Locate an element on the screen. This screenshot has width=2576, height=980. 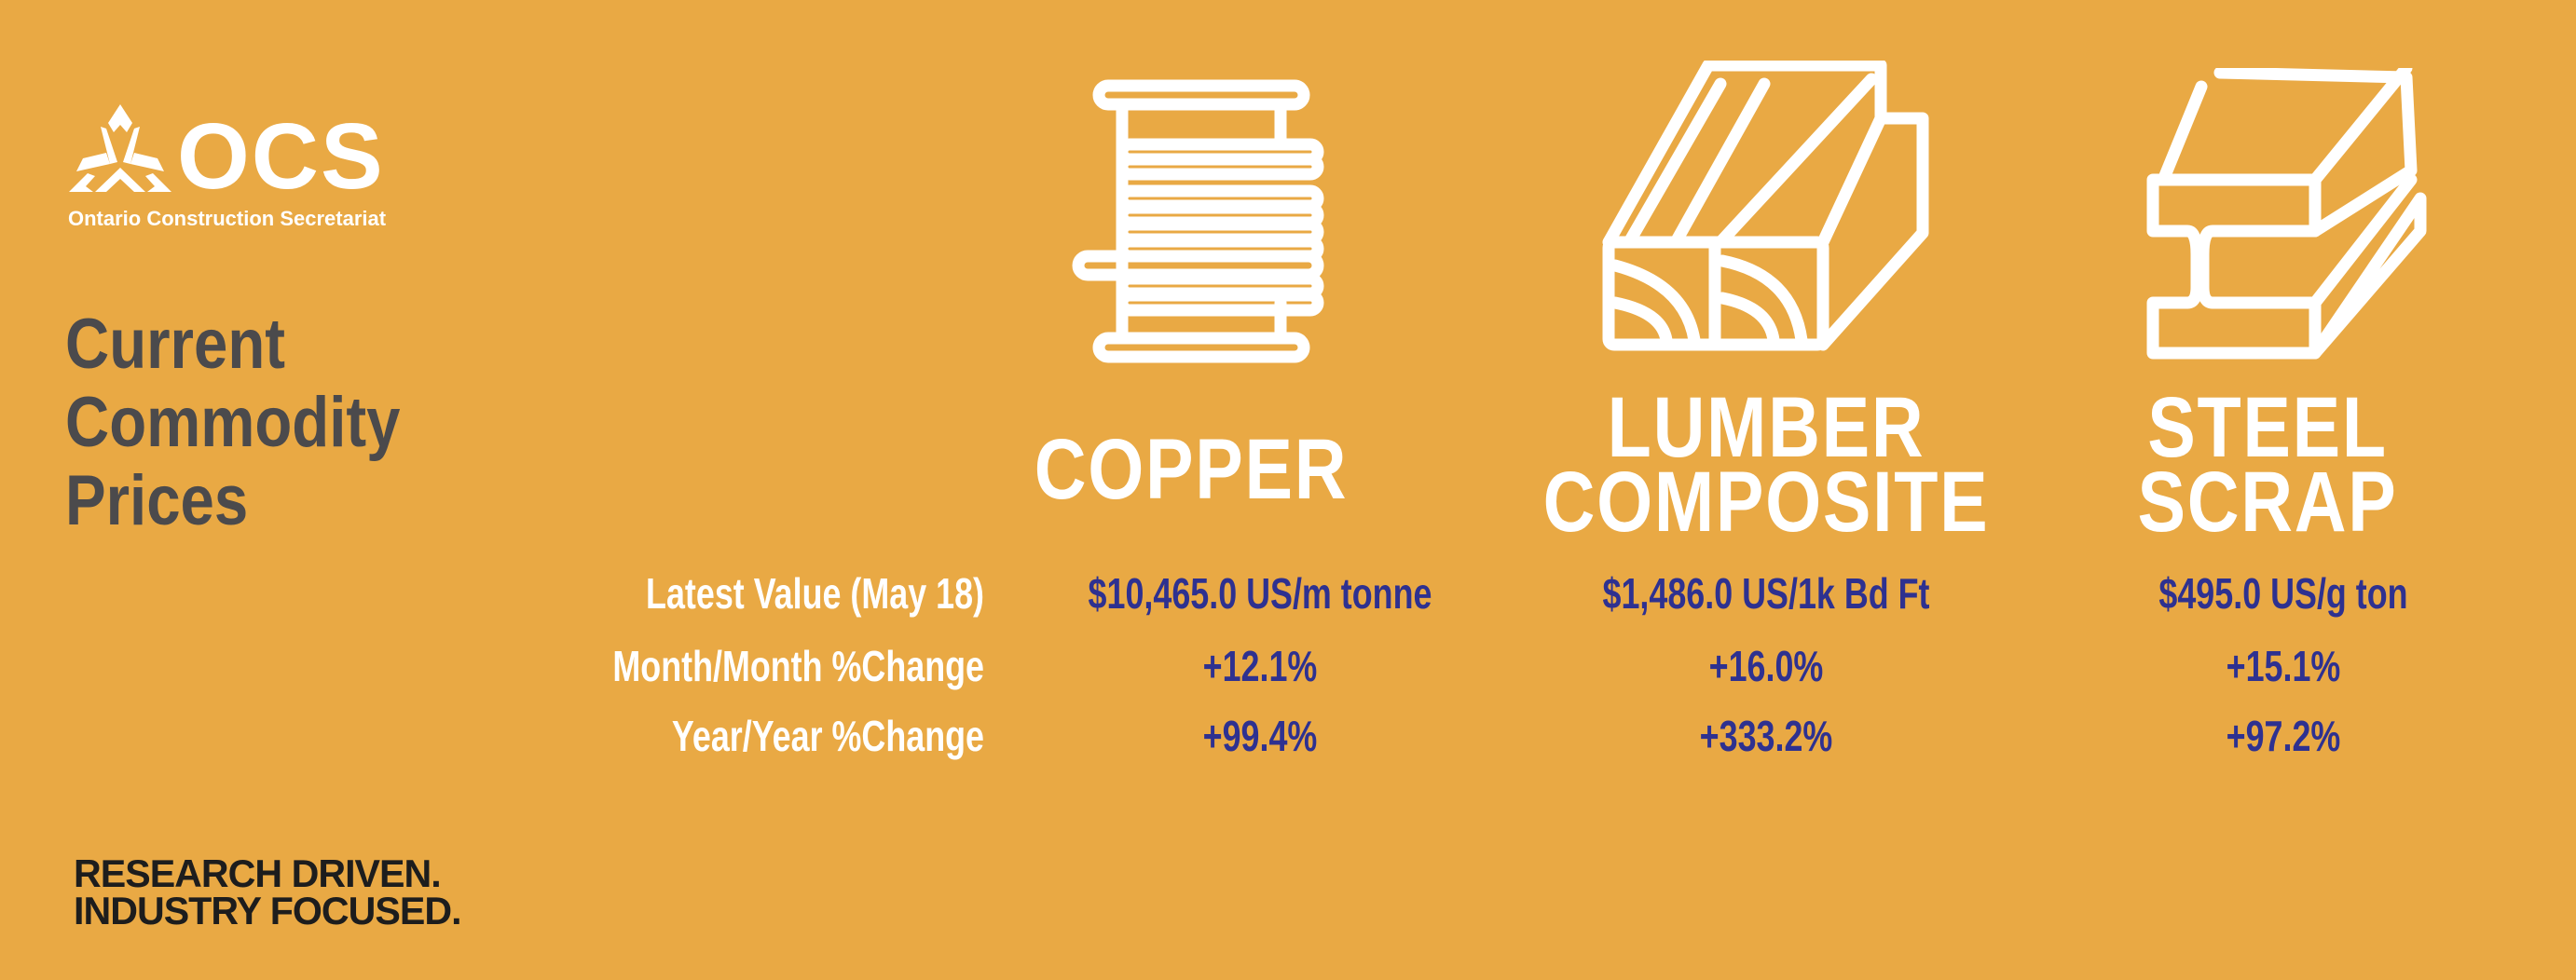
commodity-name-line: LUMBER is located at coordinates (1766, 427).